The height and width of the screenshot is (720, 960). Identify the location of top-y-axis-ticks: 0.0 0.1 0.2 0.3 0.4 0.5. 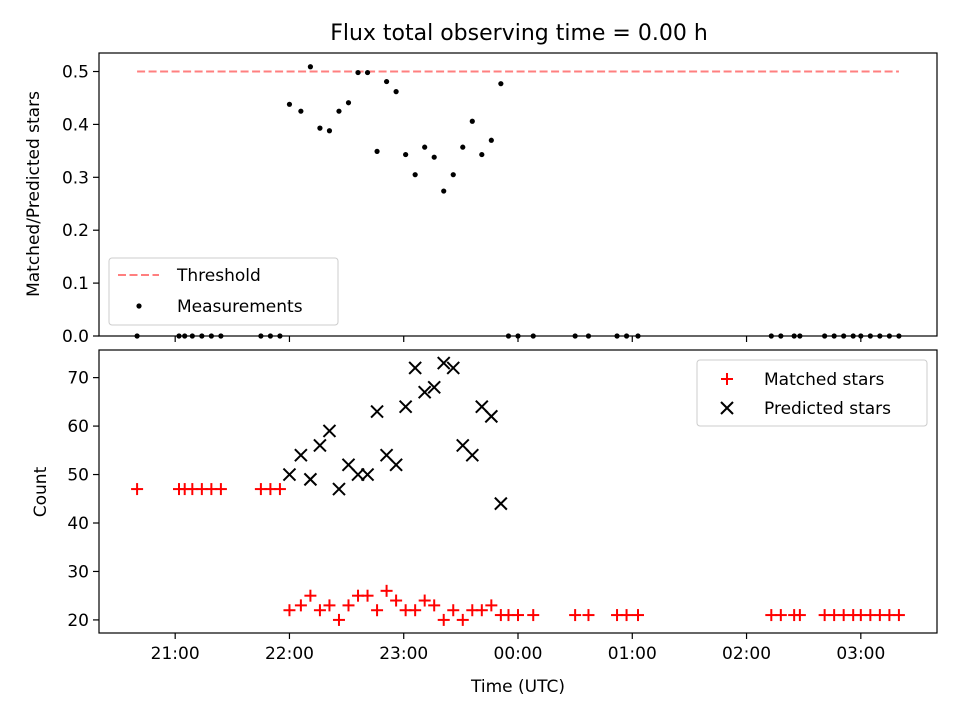
(80, 205).